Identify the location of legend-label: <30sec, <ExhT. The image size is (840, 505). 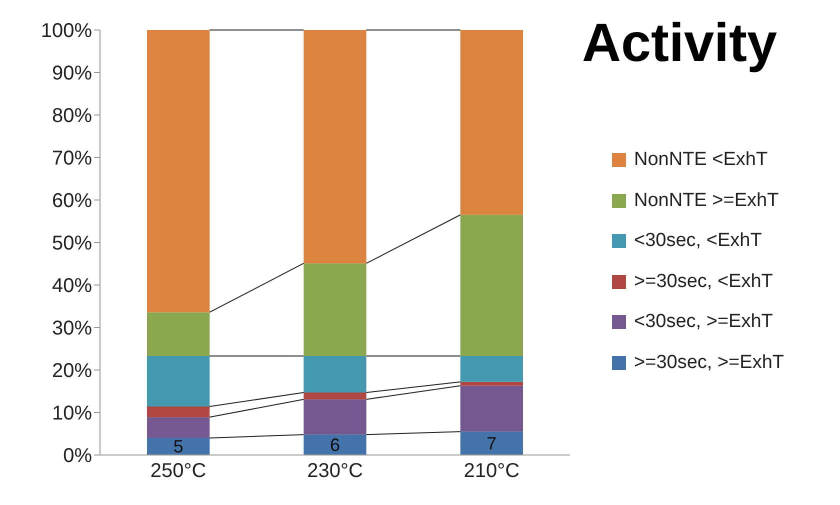
(698, 241).